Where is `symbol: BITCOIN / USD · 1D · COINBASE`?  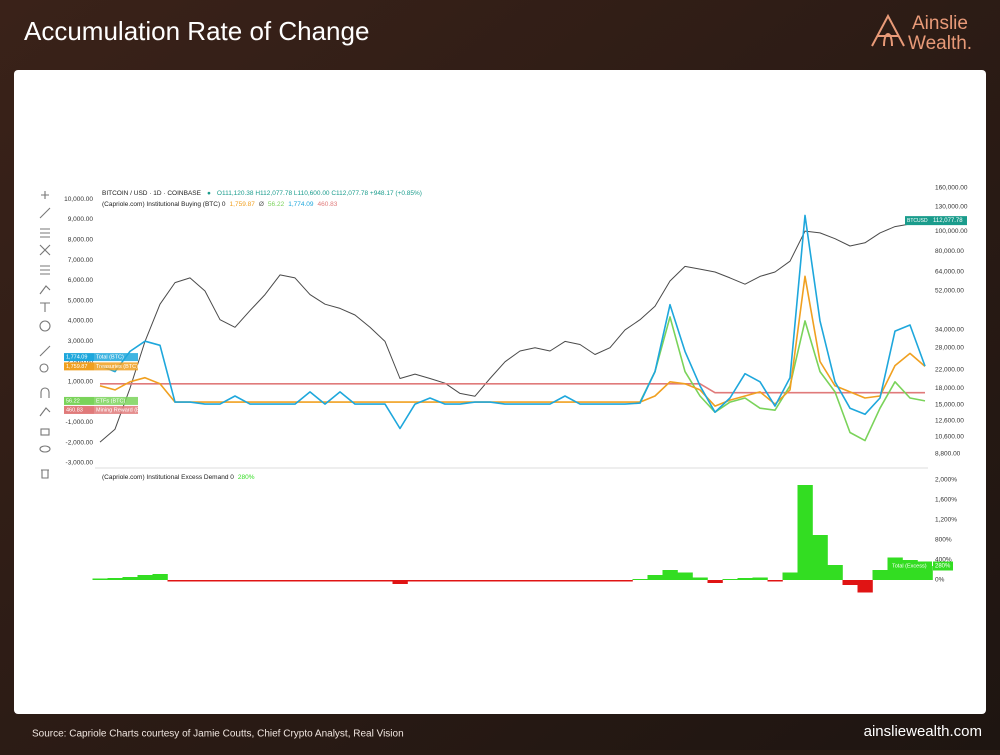
symbol: BITCOIN / USD · 1D · COINBASE is located at coordinates (152, 193).